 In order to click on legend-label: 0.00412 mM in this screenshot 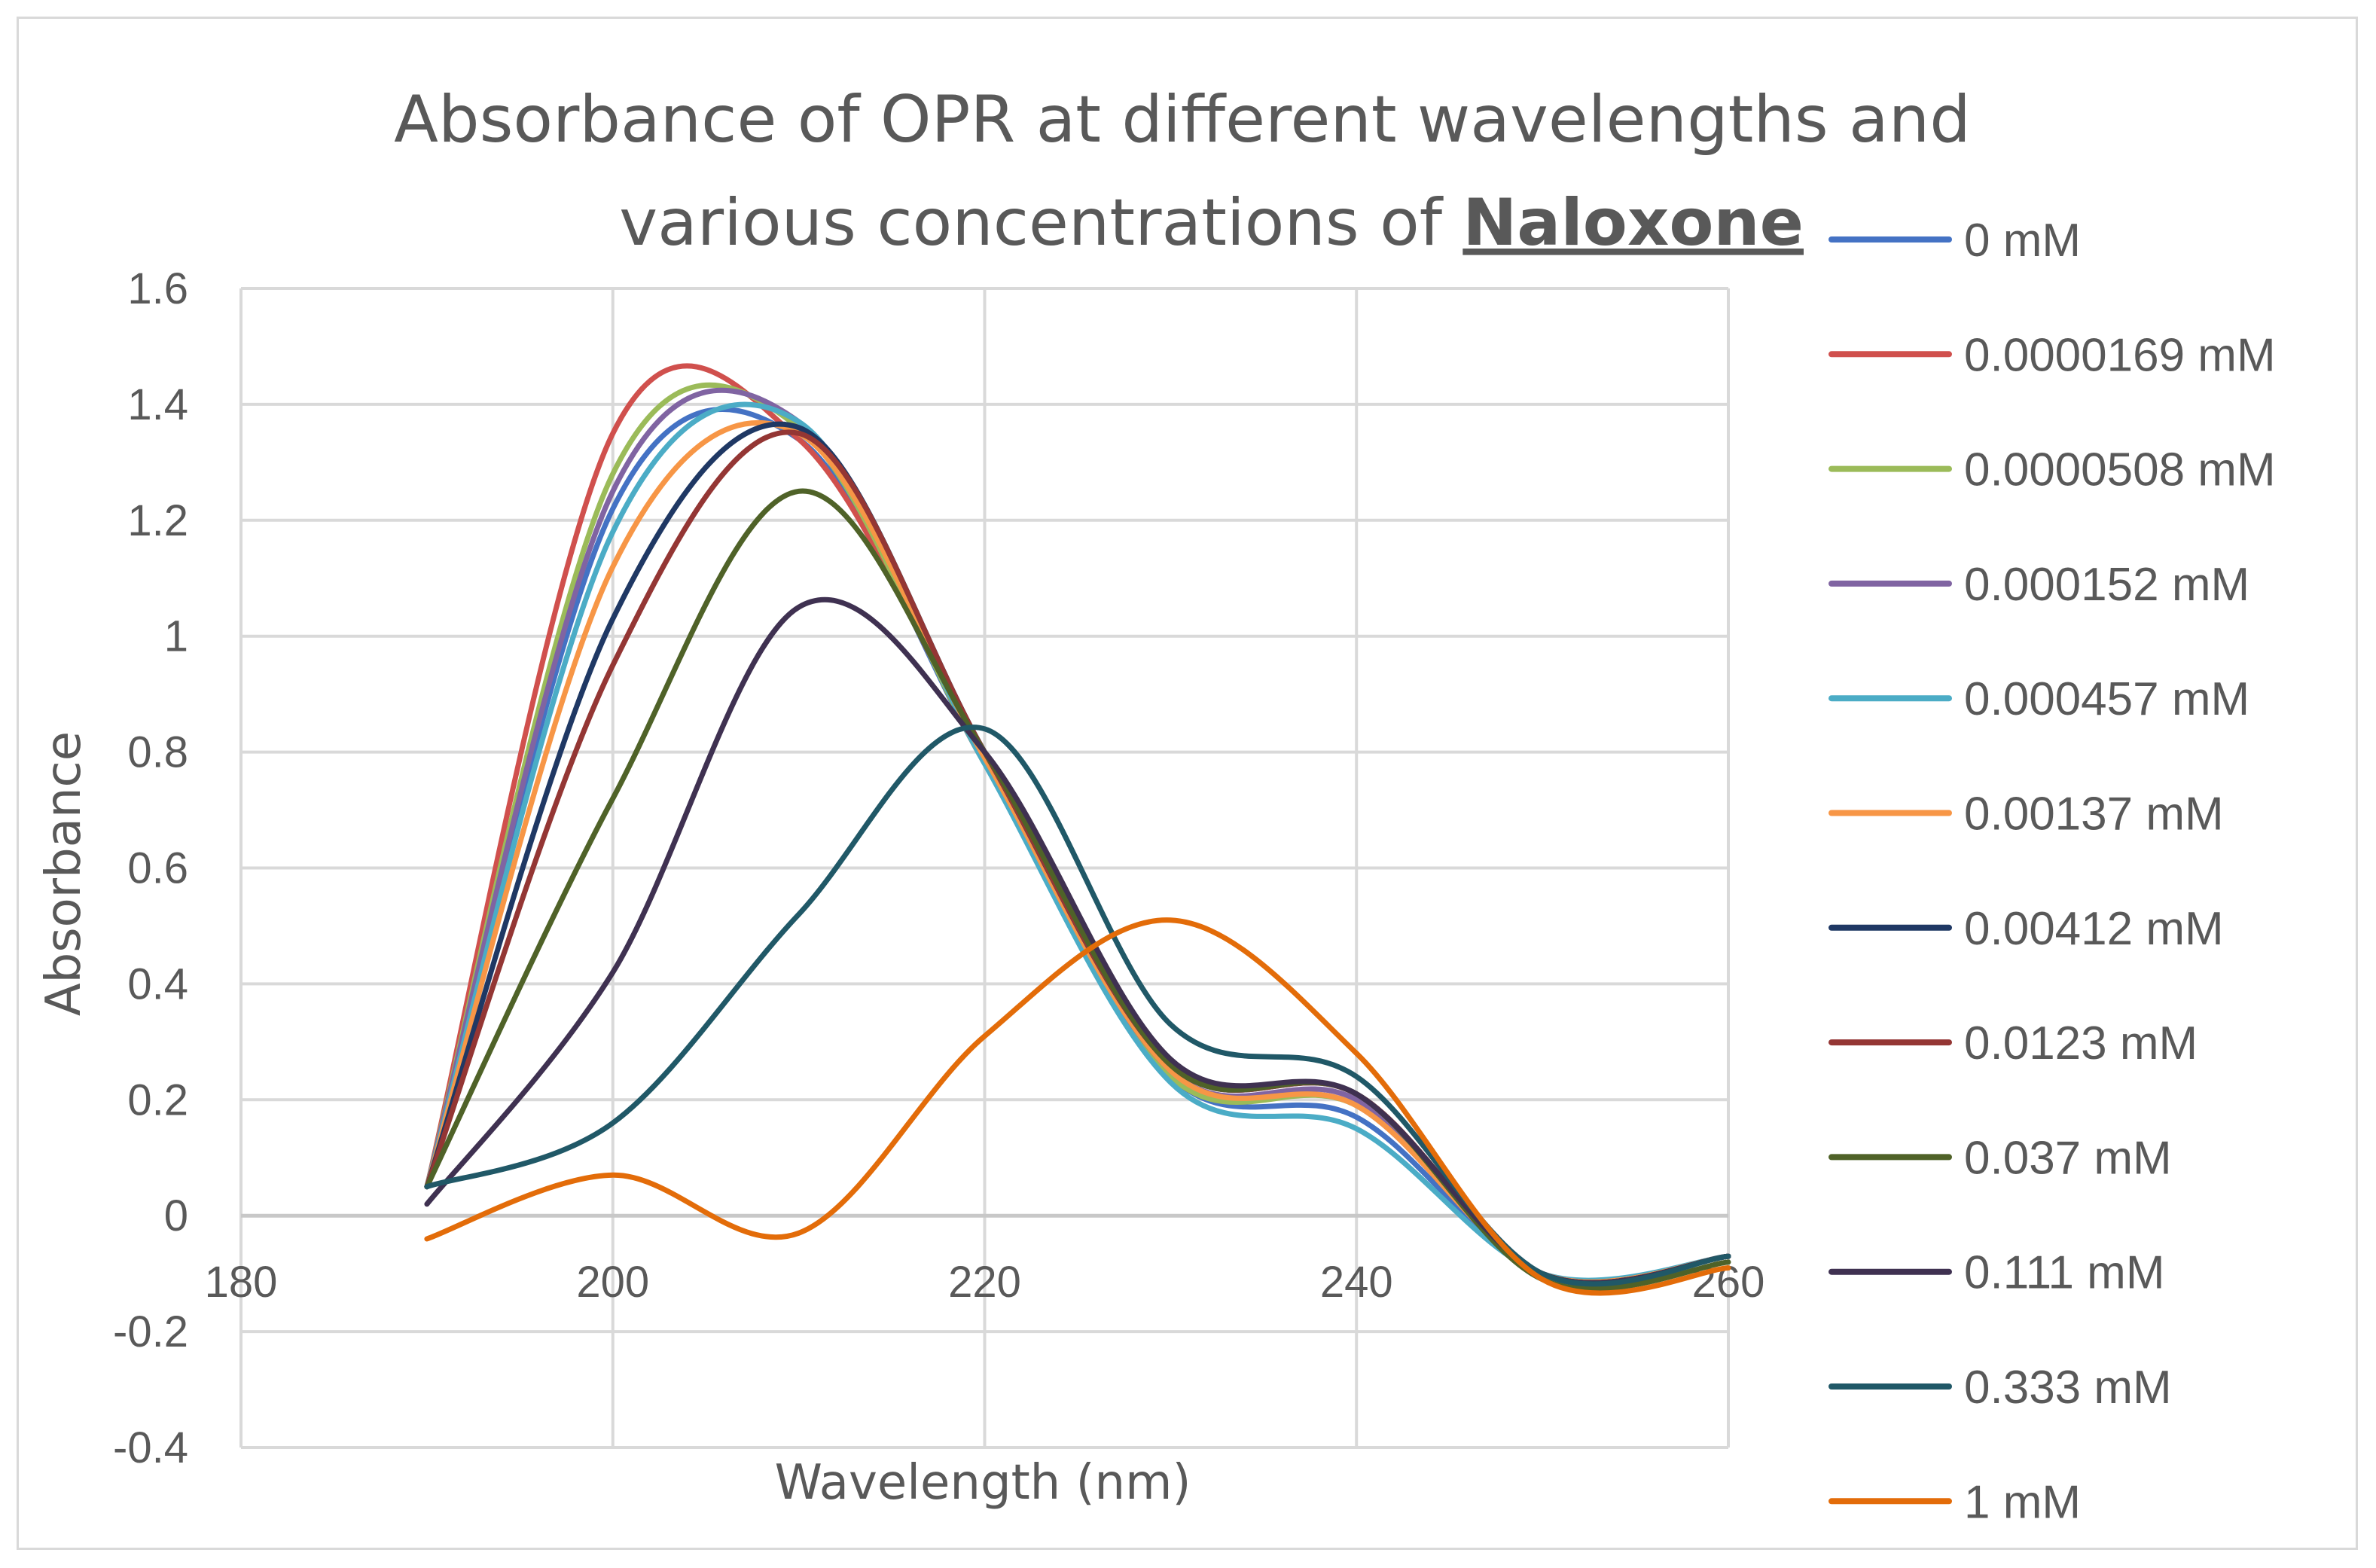, I will do `click(2094, 929)`.